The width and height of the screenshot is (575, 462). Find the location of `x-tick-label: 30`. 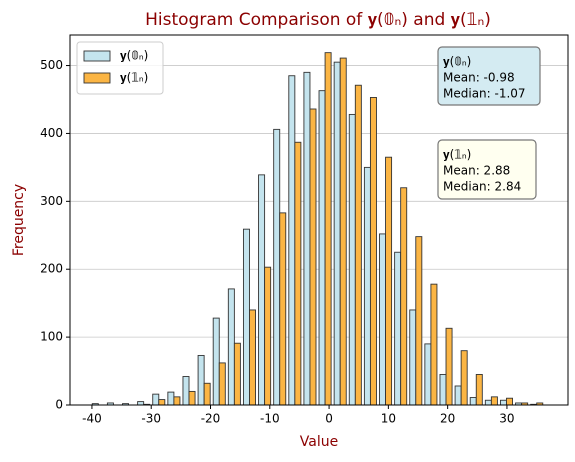

x-tick-label: 30 is located at coordinates (506, 419).